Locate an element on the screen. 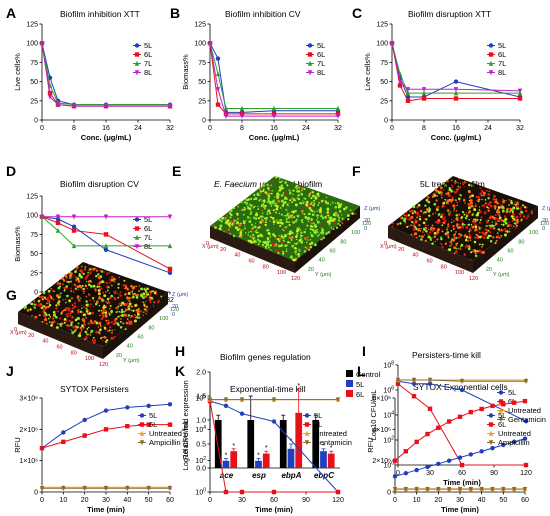 The width and height of the screenshot is (550, 516). y-axis-label: Y (μm) is located at coordinates (323, 275).